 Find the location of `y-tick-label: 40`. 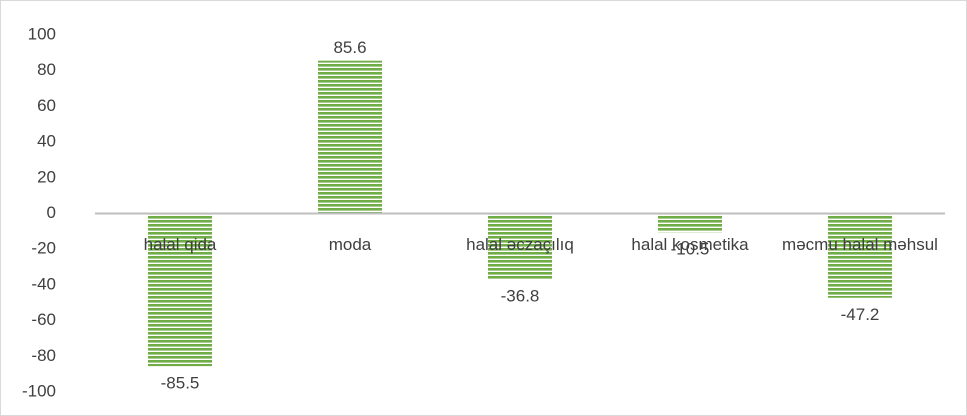

y-tick-label: 40 is located at coordinates (46, 141).